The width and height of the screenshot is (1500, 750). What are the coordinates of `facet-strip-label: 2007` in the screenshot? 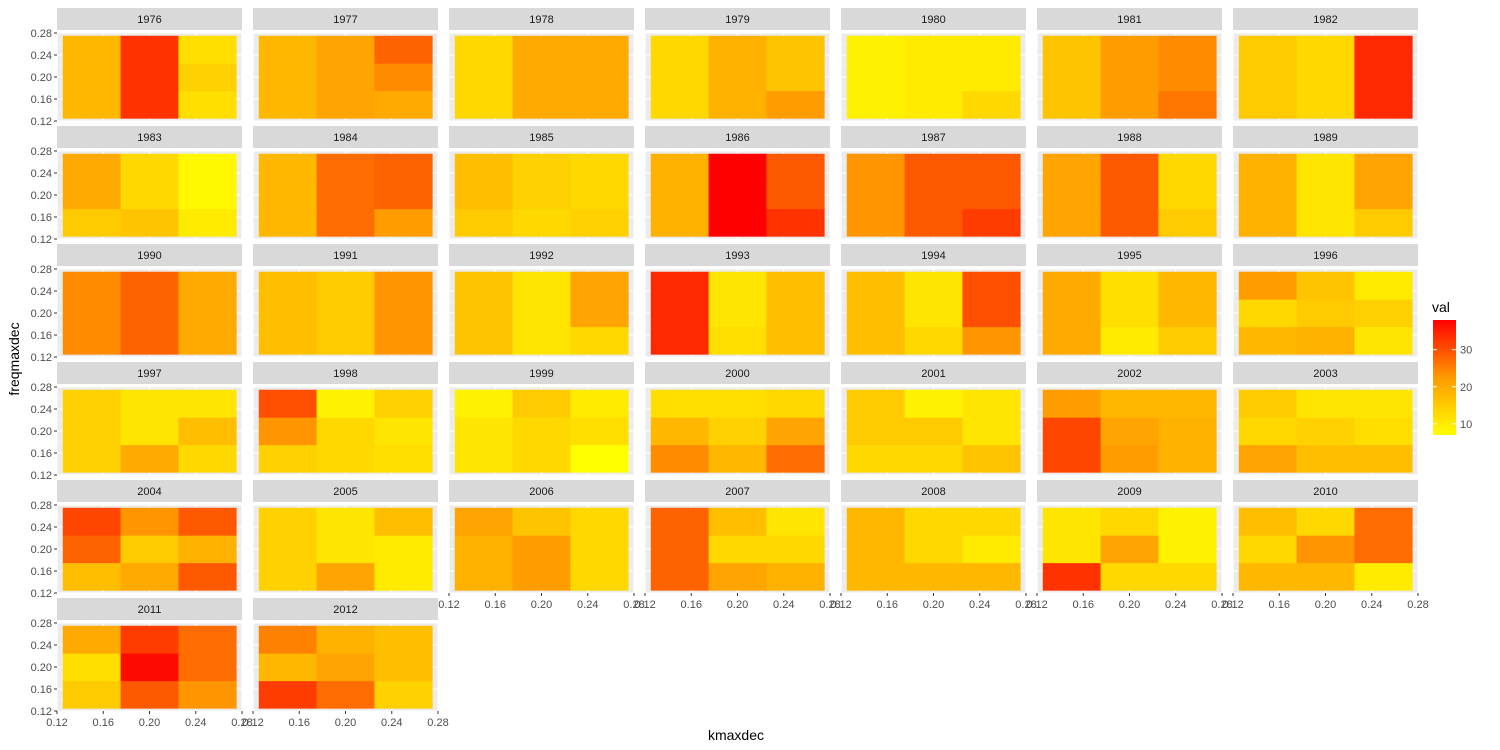 It's located at (737, 492).